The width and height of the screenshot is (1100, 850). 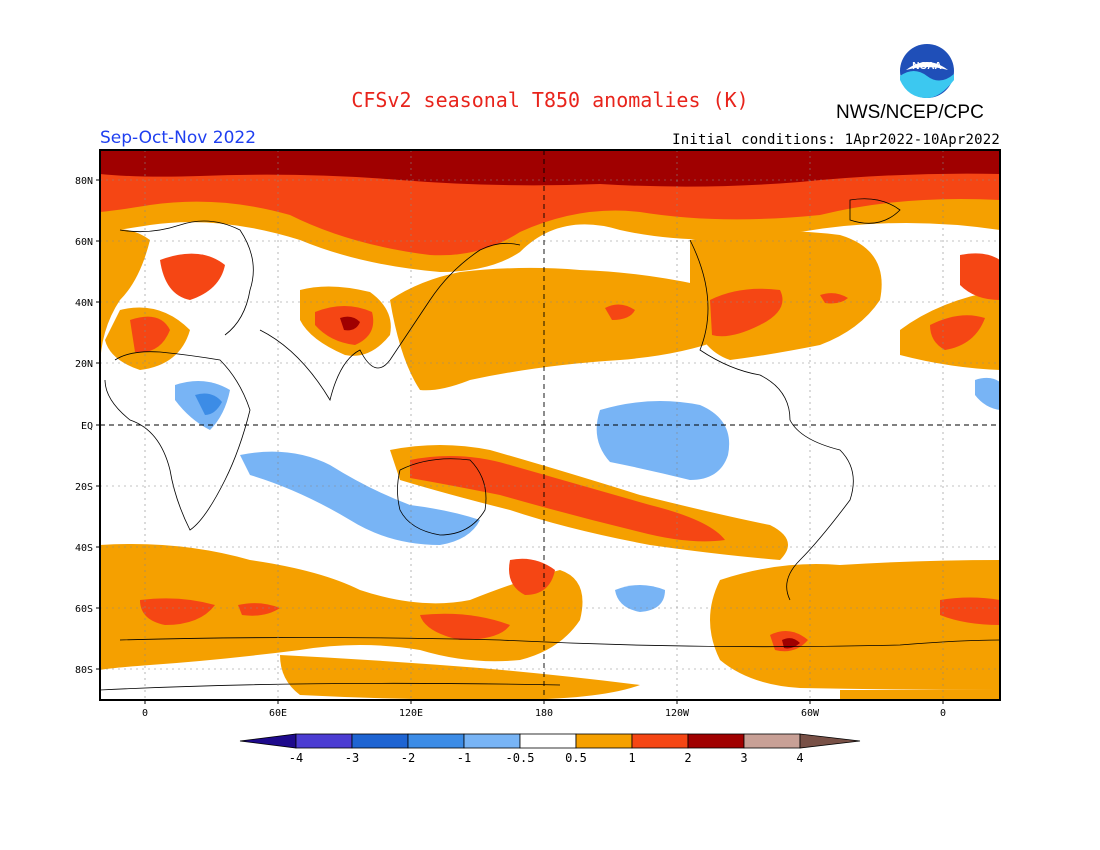 I want to click on agency-label: NWS/NCEP/CPC, so click(x=910, y=112).